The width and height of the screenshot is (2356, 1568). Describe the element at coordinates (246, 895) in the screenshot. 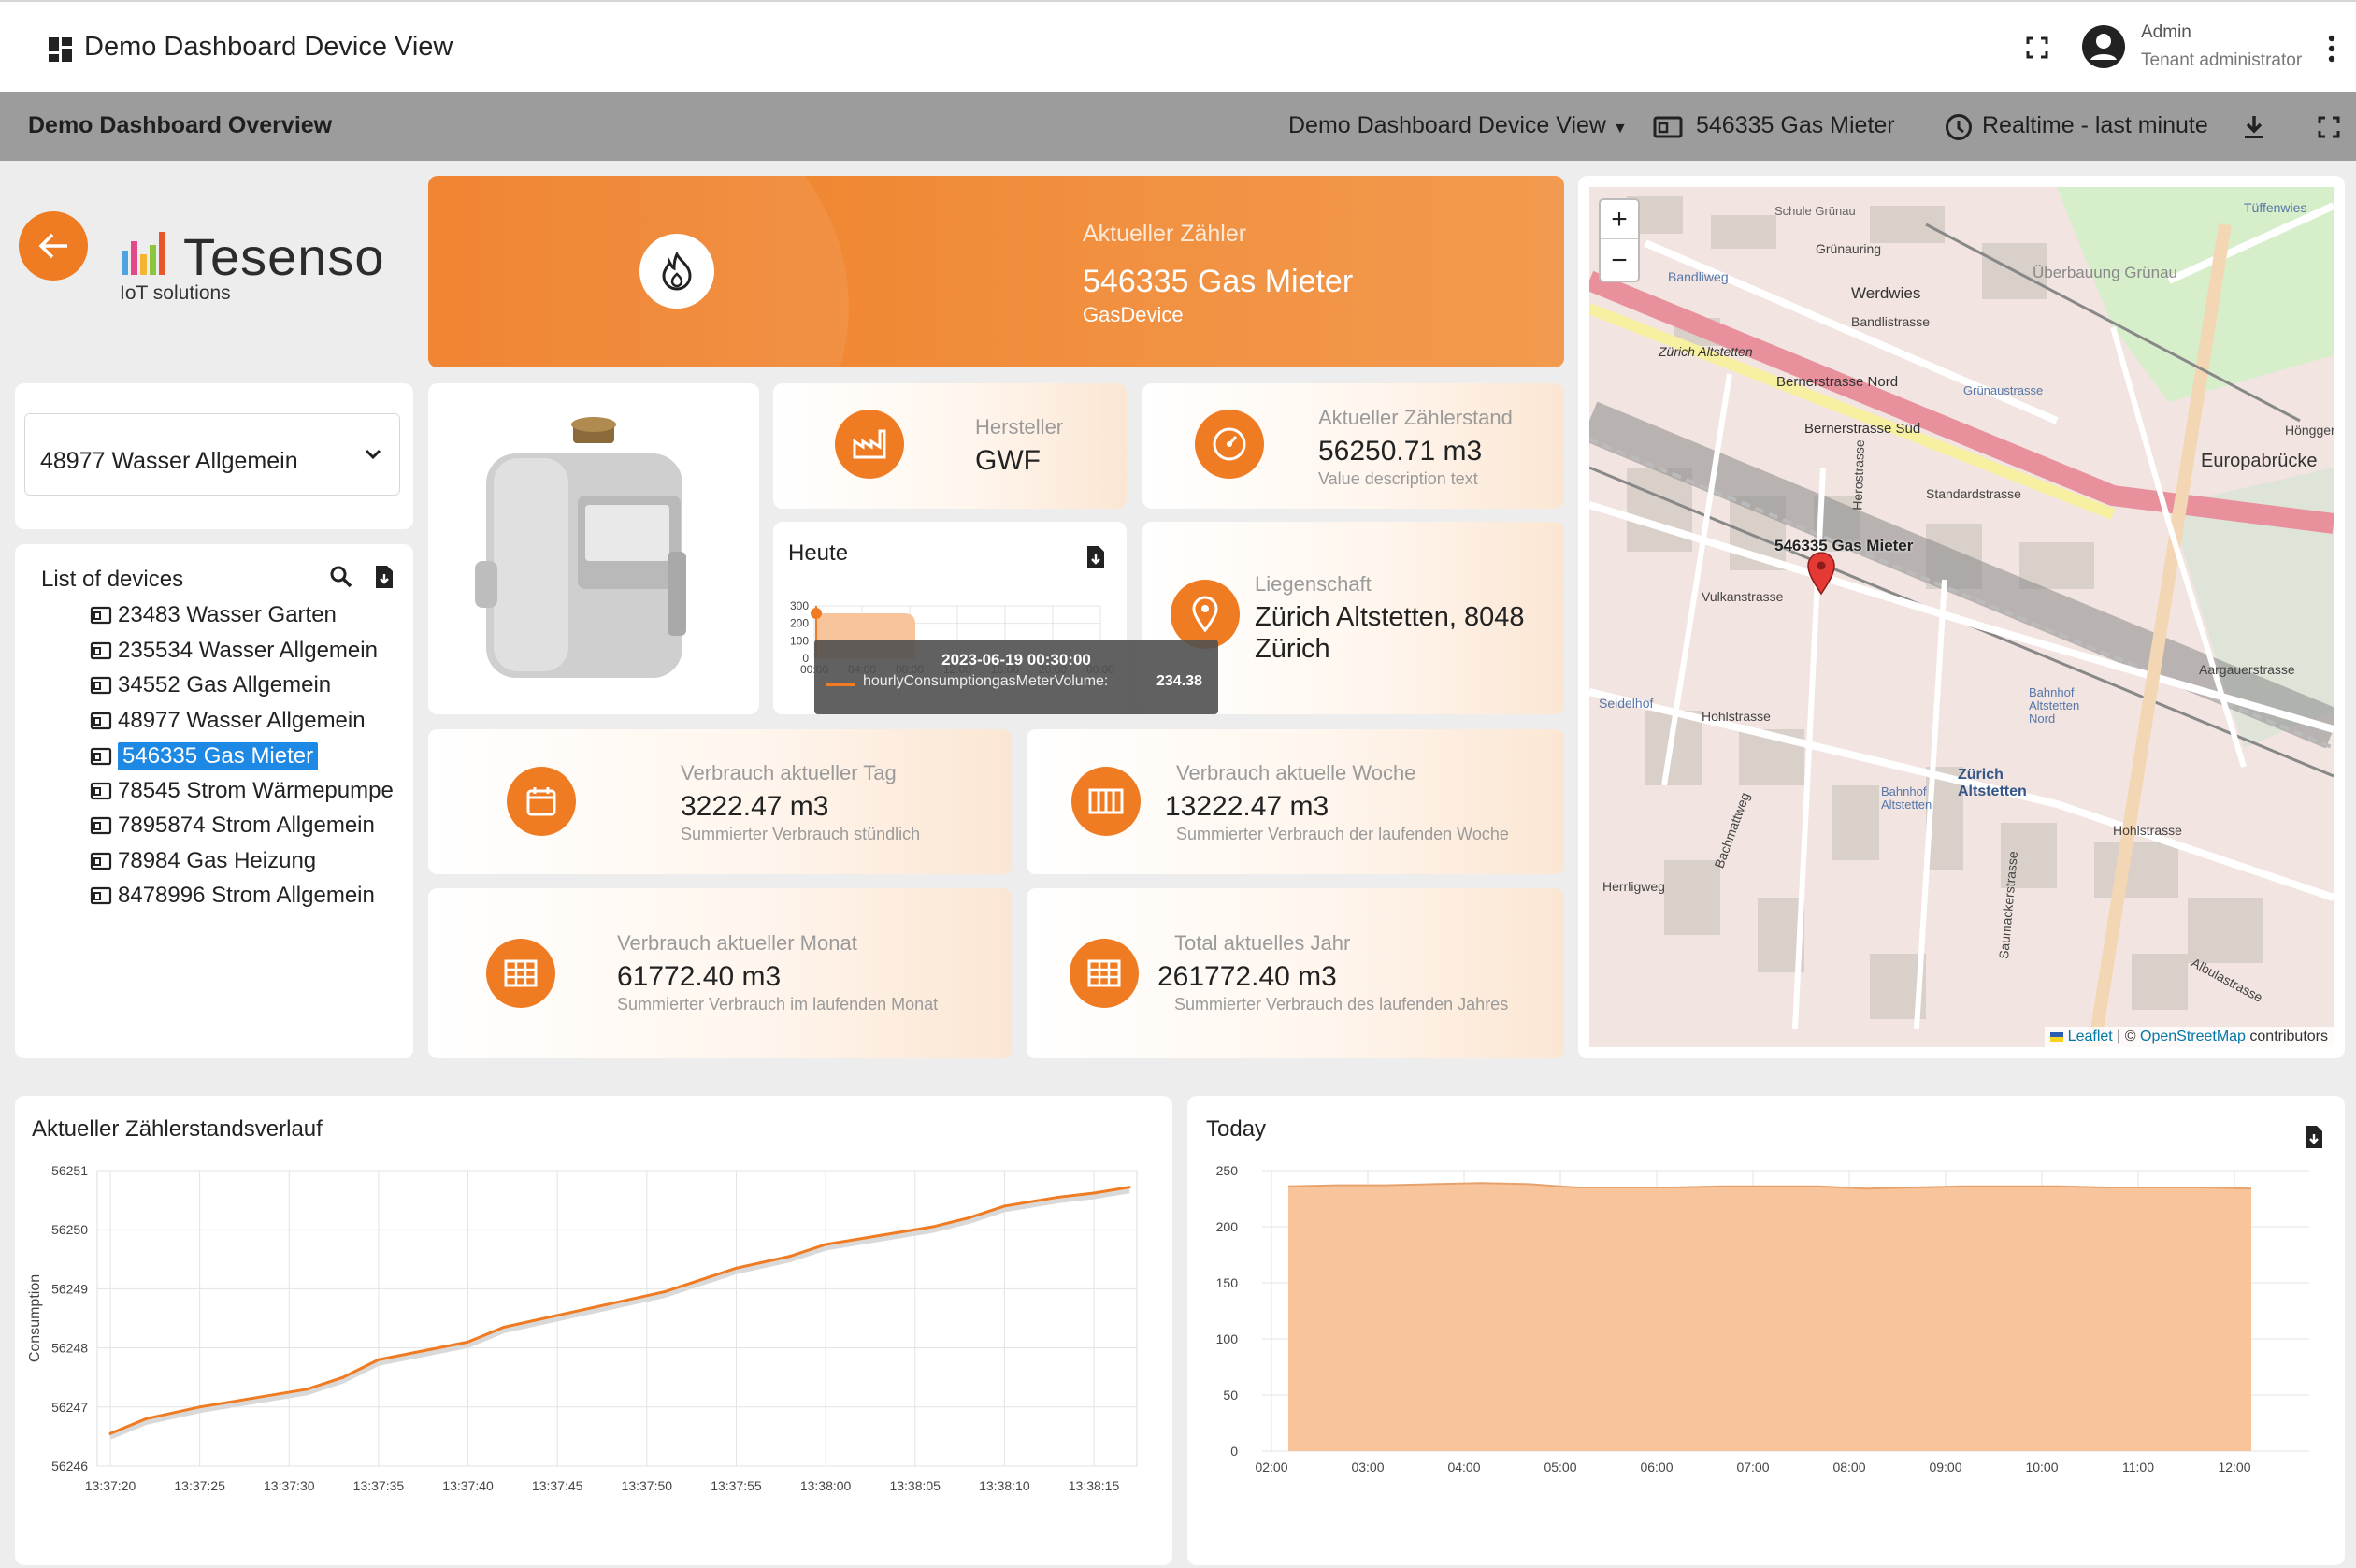

I see `device-list-item-label: 8478996 Strom Allgemein` at that location.